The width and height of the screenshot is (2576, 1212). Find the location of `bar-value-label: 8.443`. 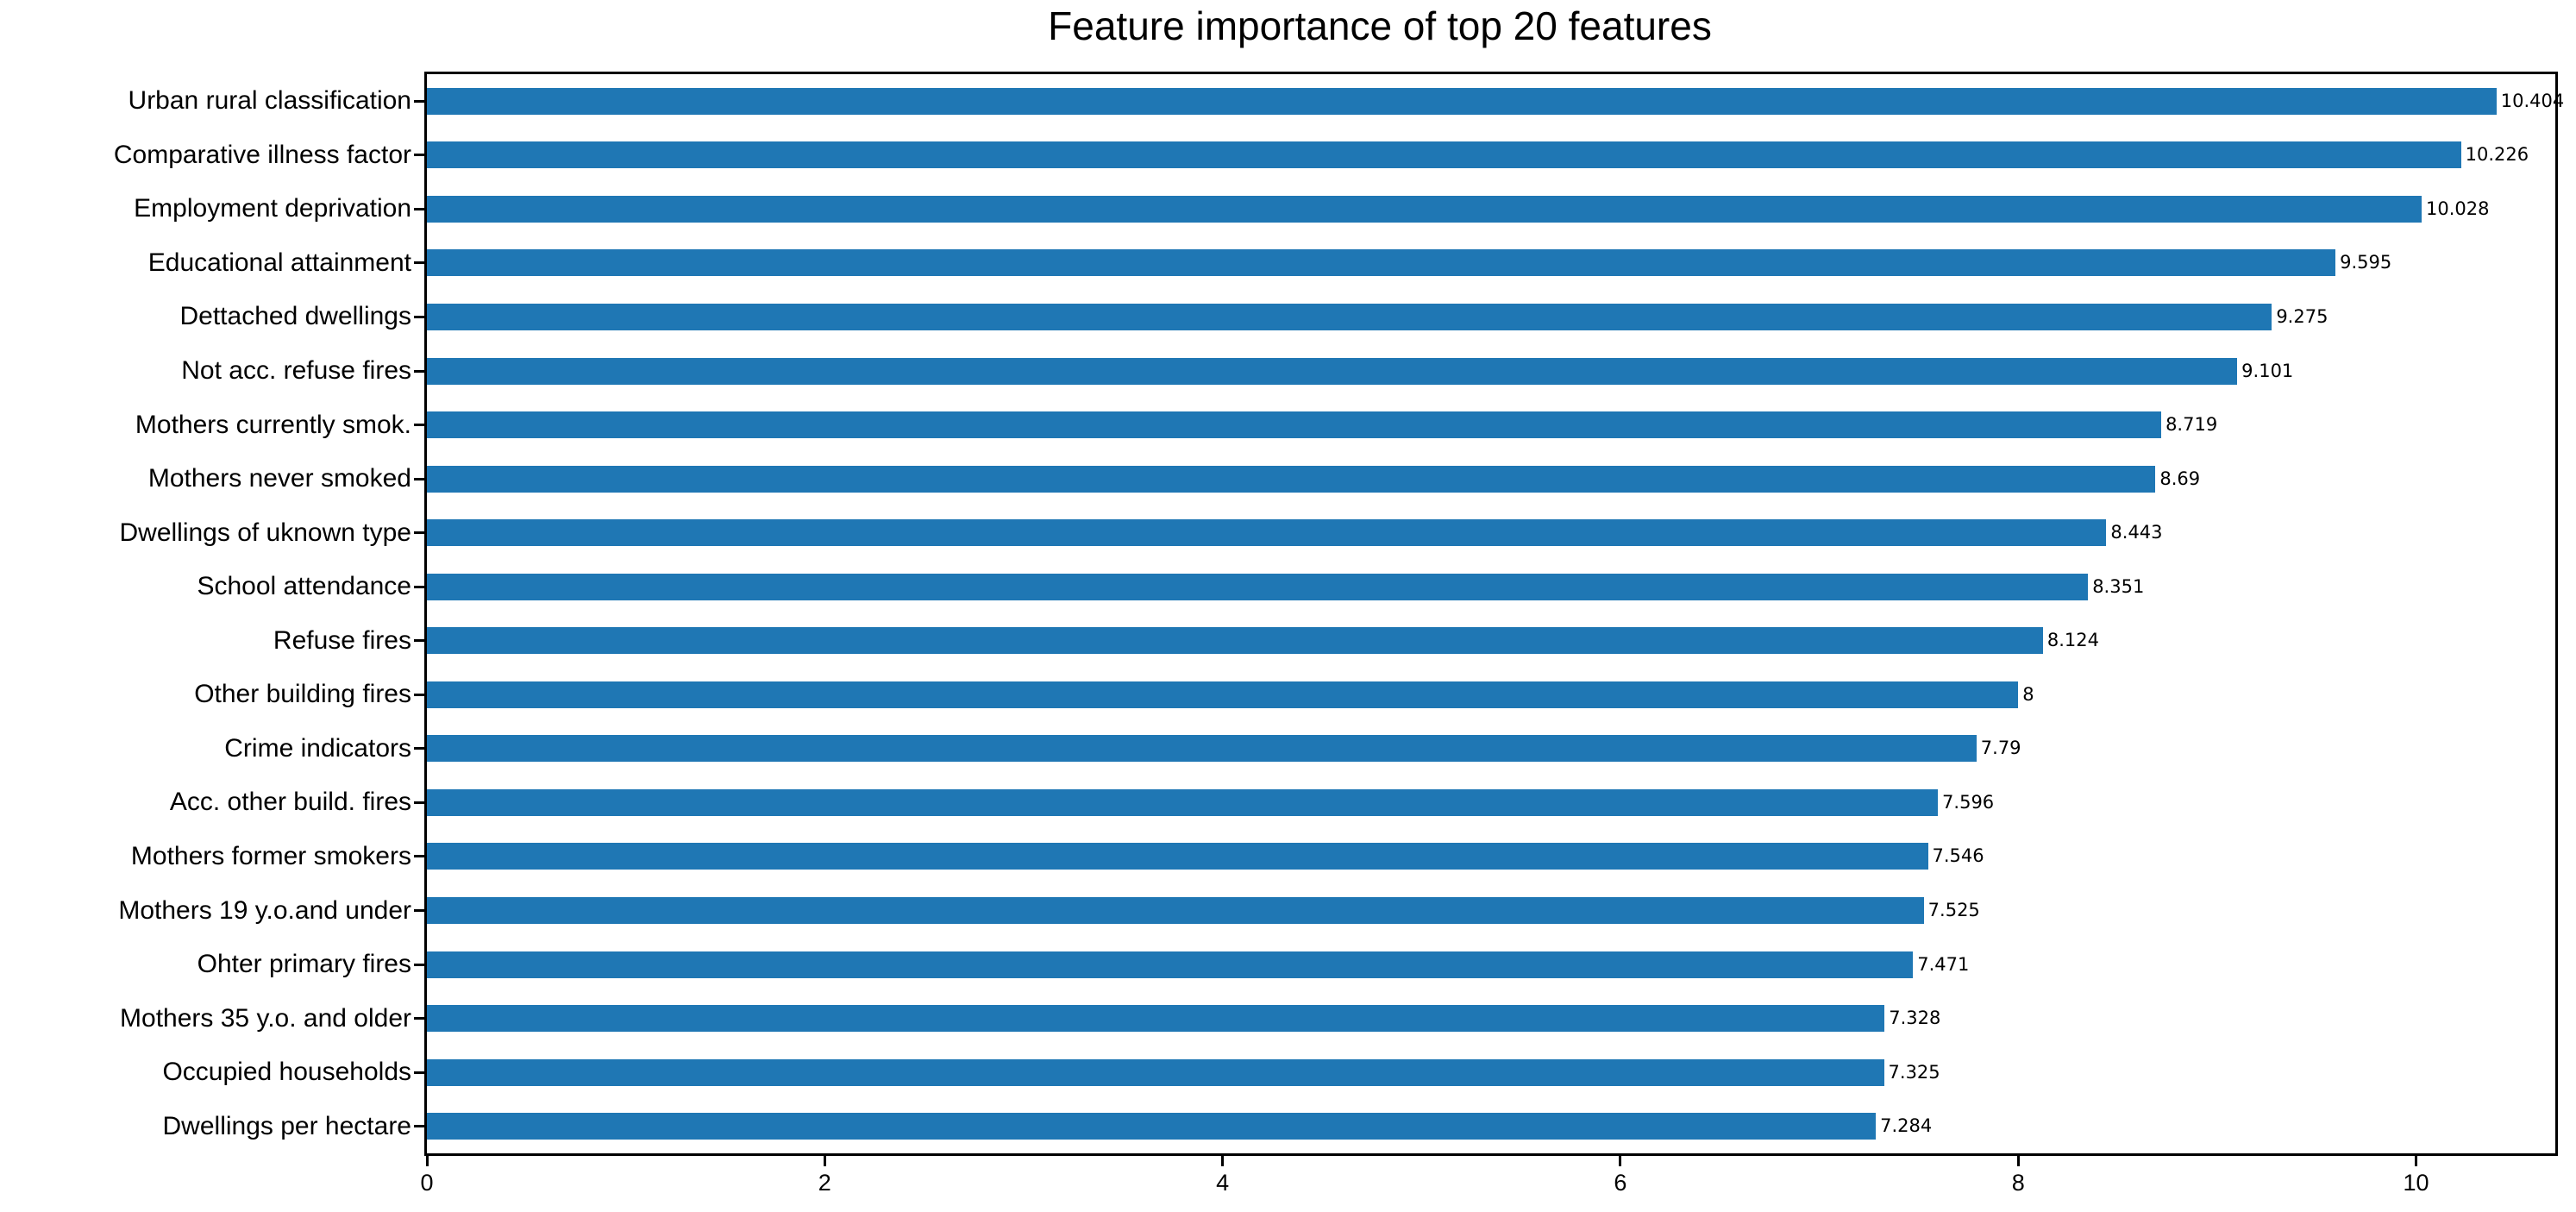

bar-value-label: 8.443 is located at coordinates (2136, 533).